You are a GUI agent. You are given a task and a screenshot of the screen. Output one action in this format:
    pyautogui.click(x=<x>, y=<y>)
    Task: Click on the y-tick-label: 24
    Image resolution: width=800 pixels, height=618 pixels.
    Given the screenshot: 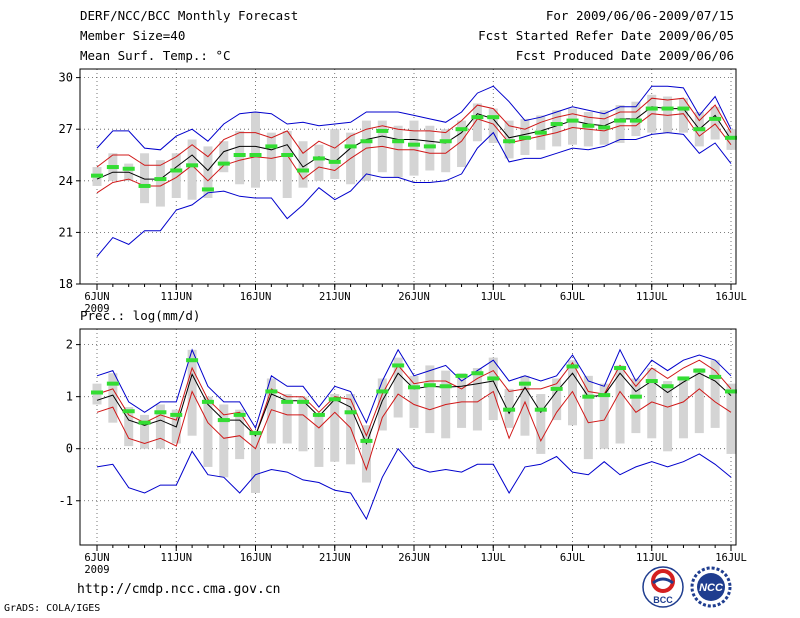 What is the action you would take?
    pyautogui.click(x=66, y=181)
    